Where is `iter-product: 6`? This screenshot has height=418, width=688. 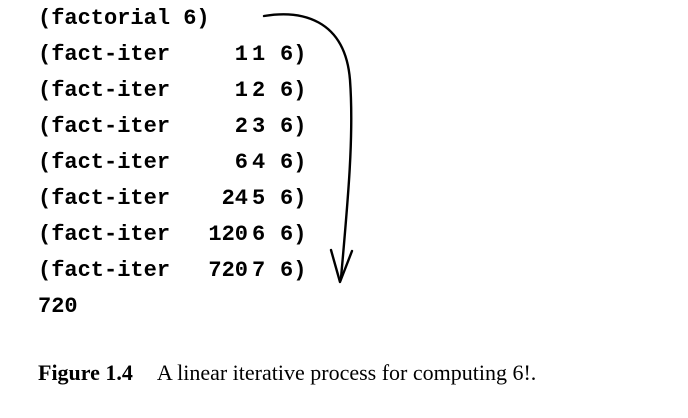 iter-product: 6 is located at coordinates (241, 162).